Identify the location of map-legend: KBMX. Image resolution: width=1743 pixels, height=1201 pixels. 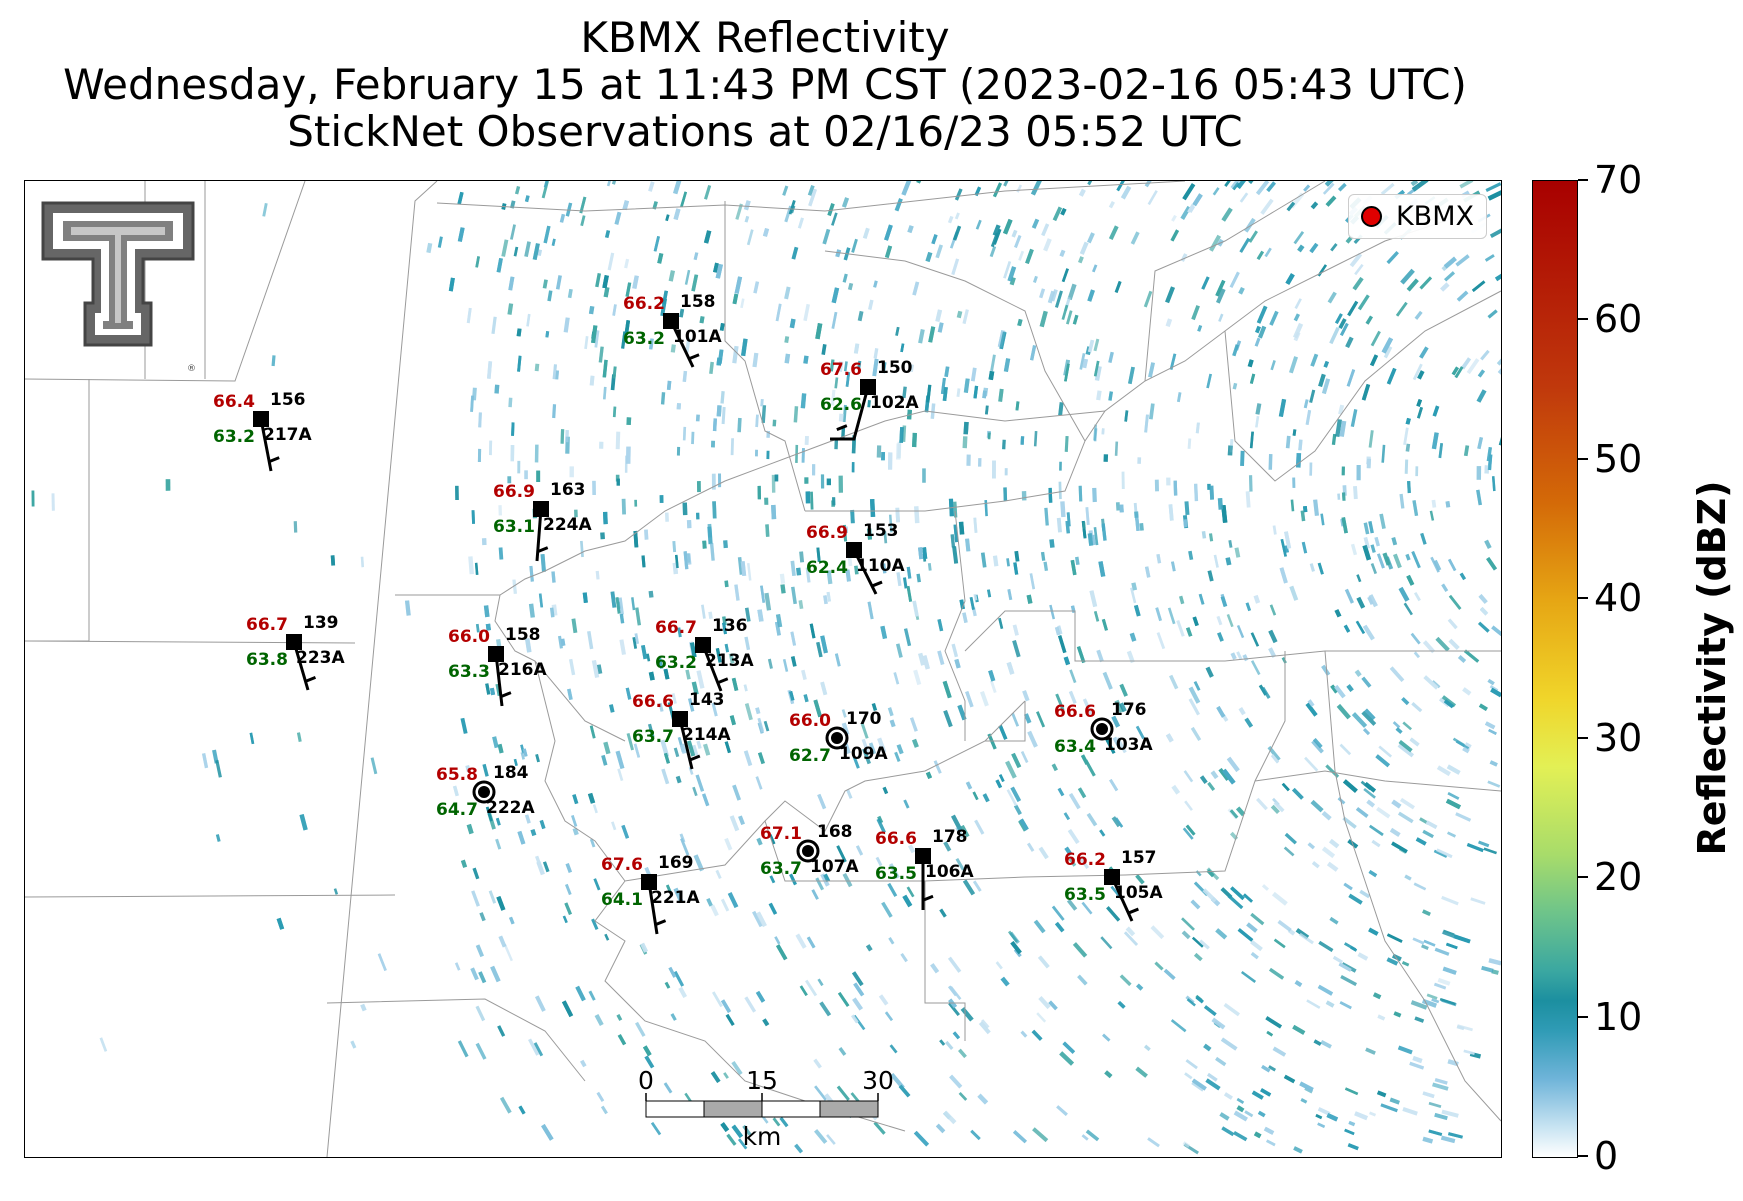
(1417, 216).